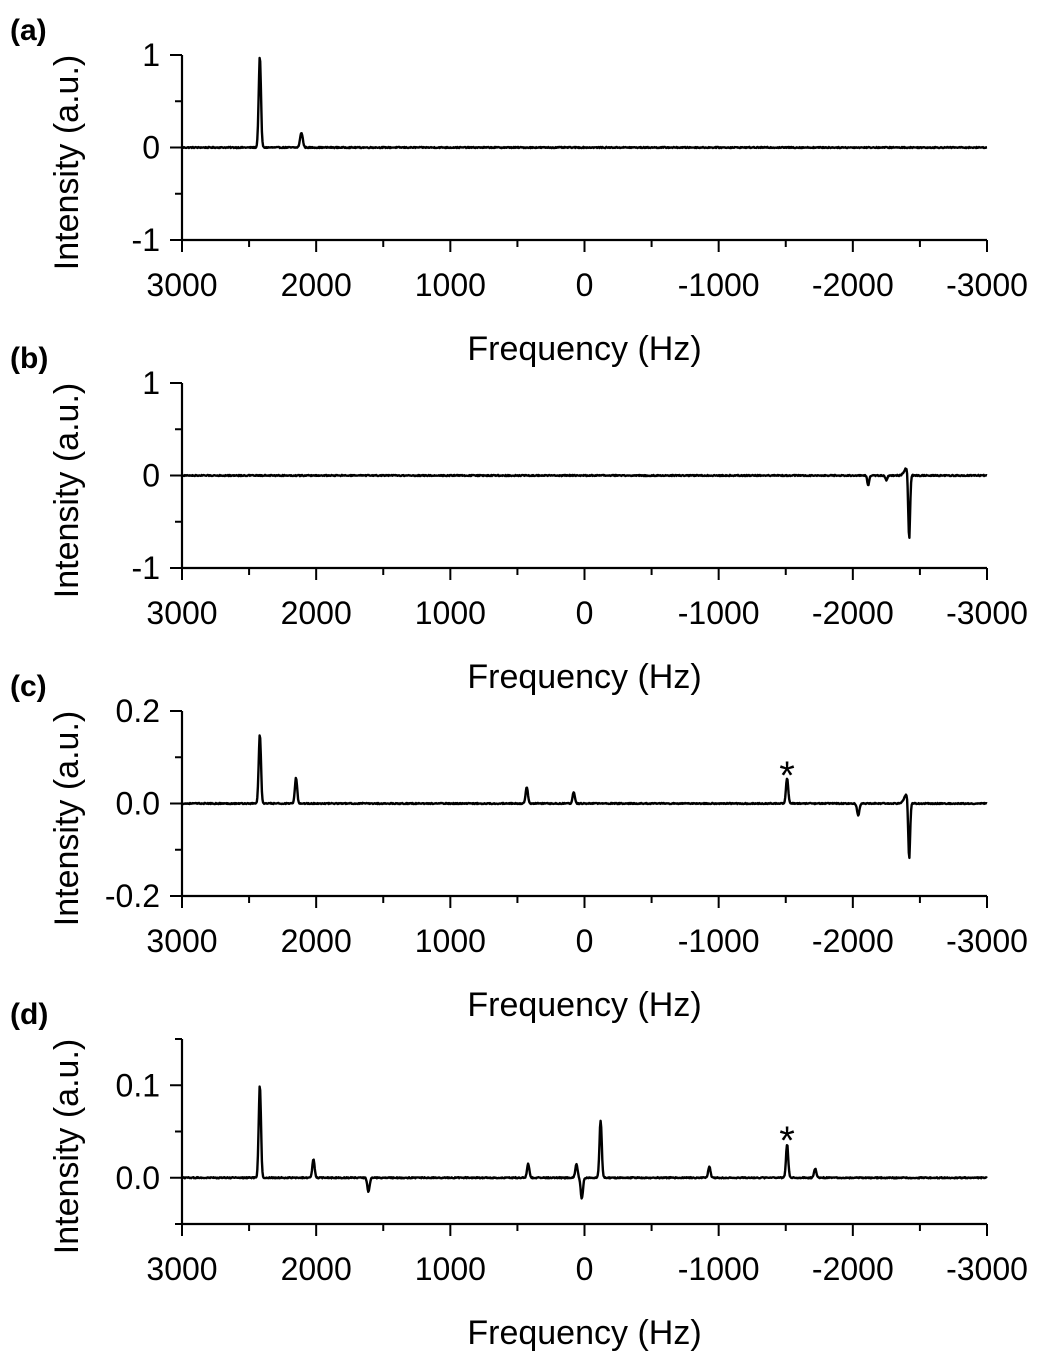  Describe the element at coordinates (29, 358) in the screenshot. I see `panel-label: (b)` at that location.